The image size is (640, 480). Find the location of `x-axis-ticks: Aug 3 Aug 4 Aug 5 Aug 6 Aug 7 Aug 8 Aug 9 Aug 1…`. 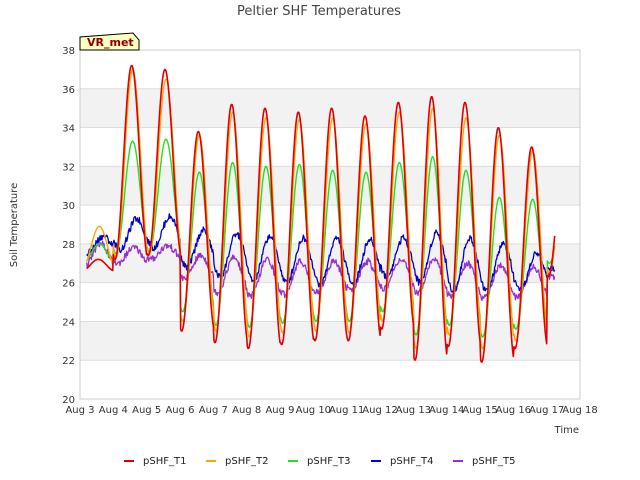

x-axis-ticks: Aug 3 Aug 4 Aug 5 Aug 6 Aug 7 Aug 8 Aug 9 Aug 1… is located at coordinates (331, 410).